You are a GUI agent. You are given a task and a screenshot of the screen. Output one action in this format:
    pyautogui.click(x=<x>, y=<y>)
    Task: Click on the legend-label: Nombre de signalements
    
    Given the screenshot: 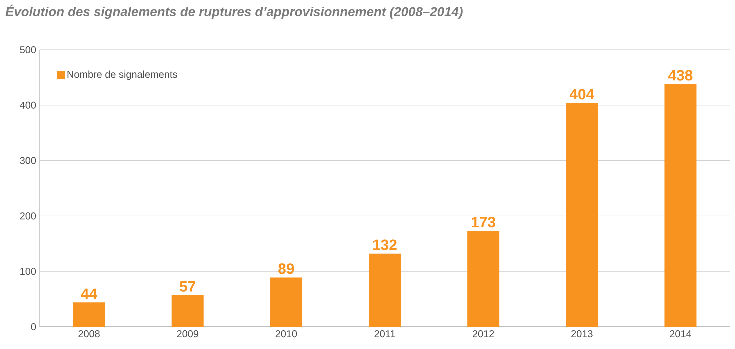 What is the action you would take?
    pyautogui.click(x=123, y=75)
    